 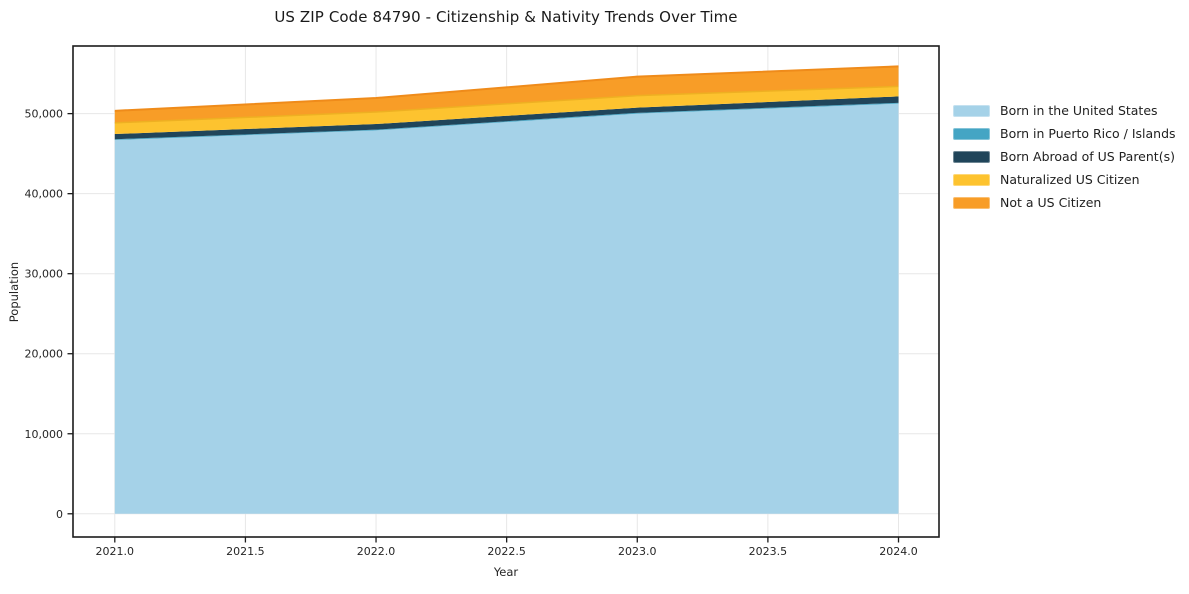 What do you see at coordinates (506, 572) in the screenshot?
I see `x-axis-label: Year` at bounding box center [506, 572].